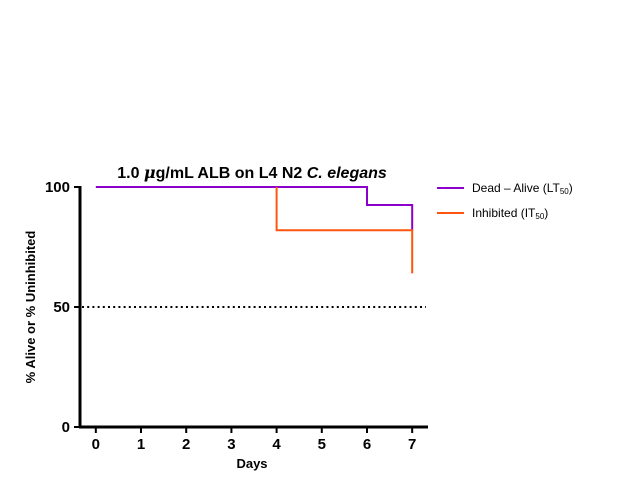 The height and width of the screenshot is (480, 640). What do you see at coordinates (367, 444) in the screenshot?
I see `x-tick-label-6: 6` at bounding box center [367, 444].